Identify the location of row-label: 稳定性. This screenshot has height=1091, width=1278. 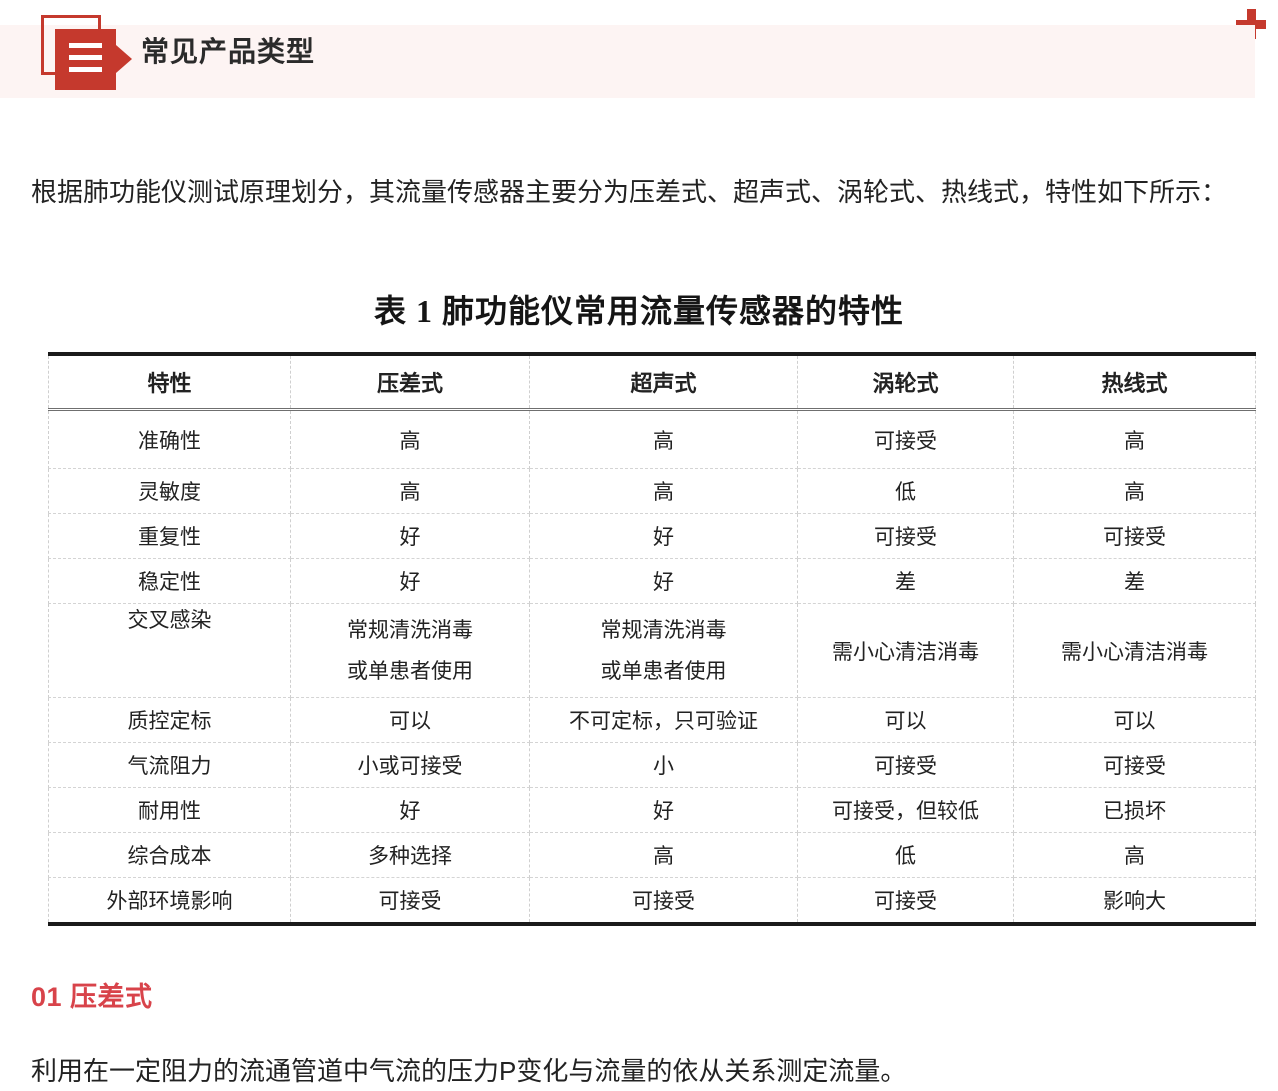
(169, 581).